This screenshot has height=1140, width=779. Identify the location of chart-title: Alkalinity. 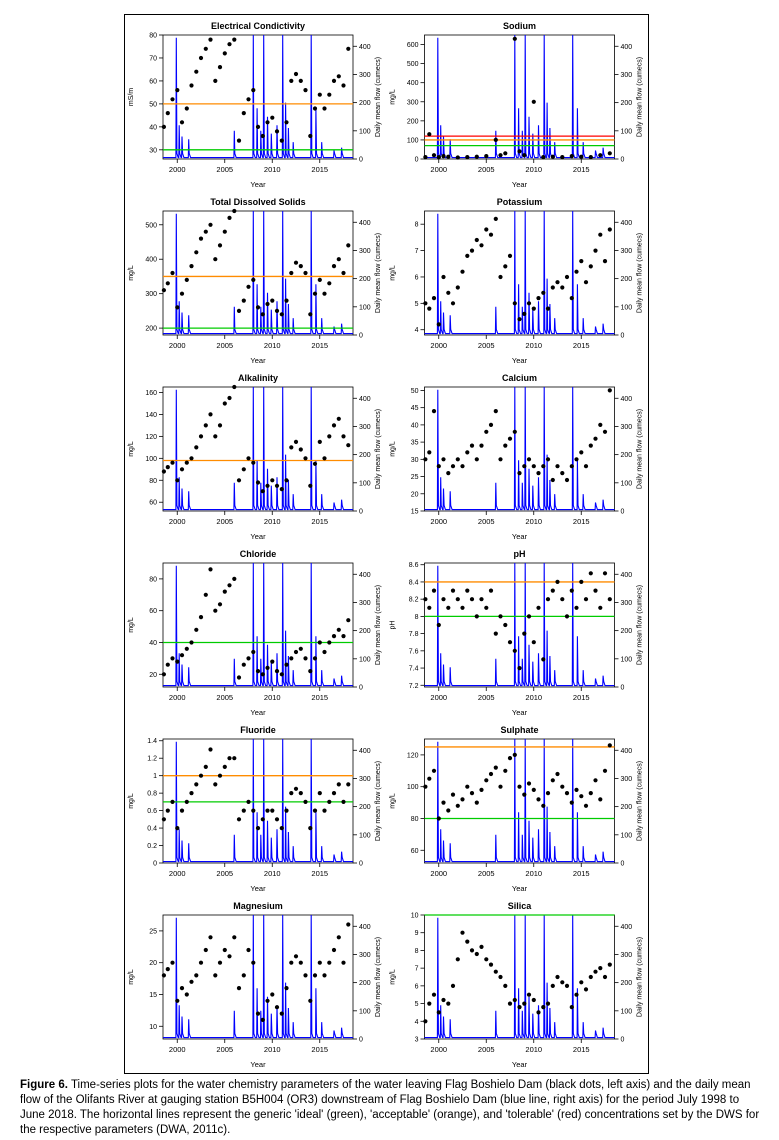
(258, 378).